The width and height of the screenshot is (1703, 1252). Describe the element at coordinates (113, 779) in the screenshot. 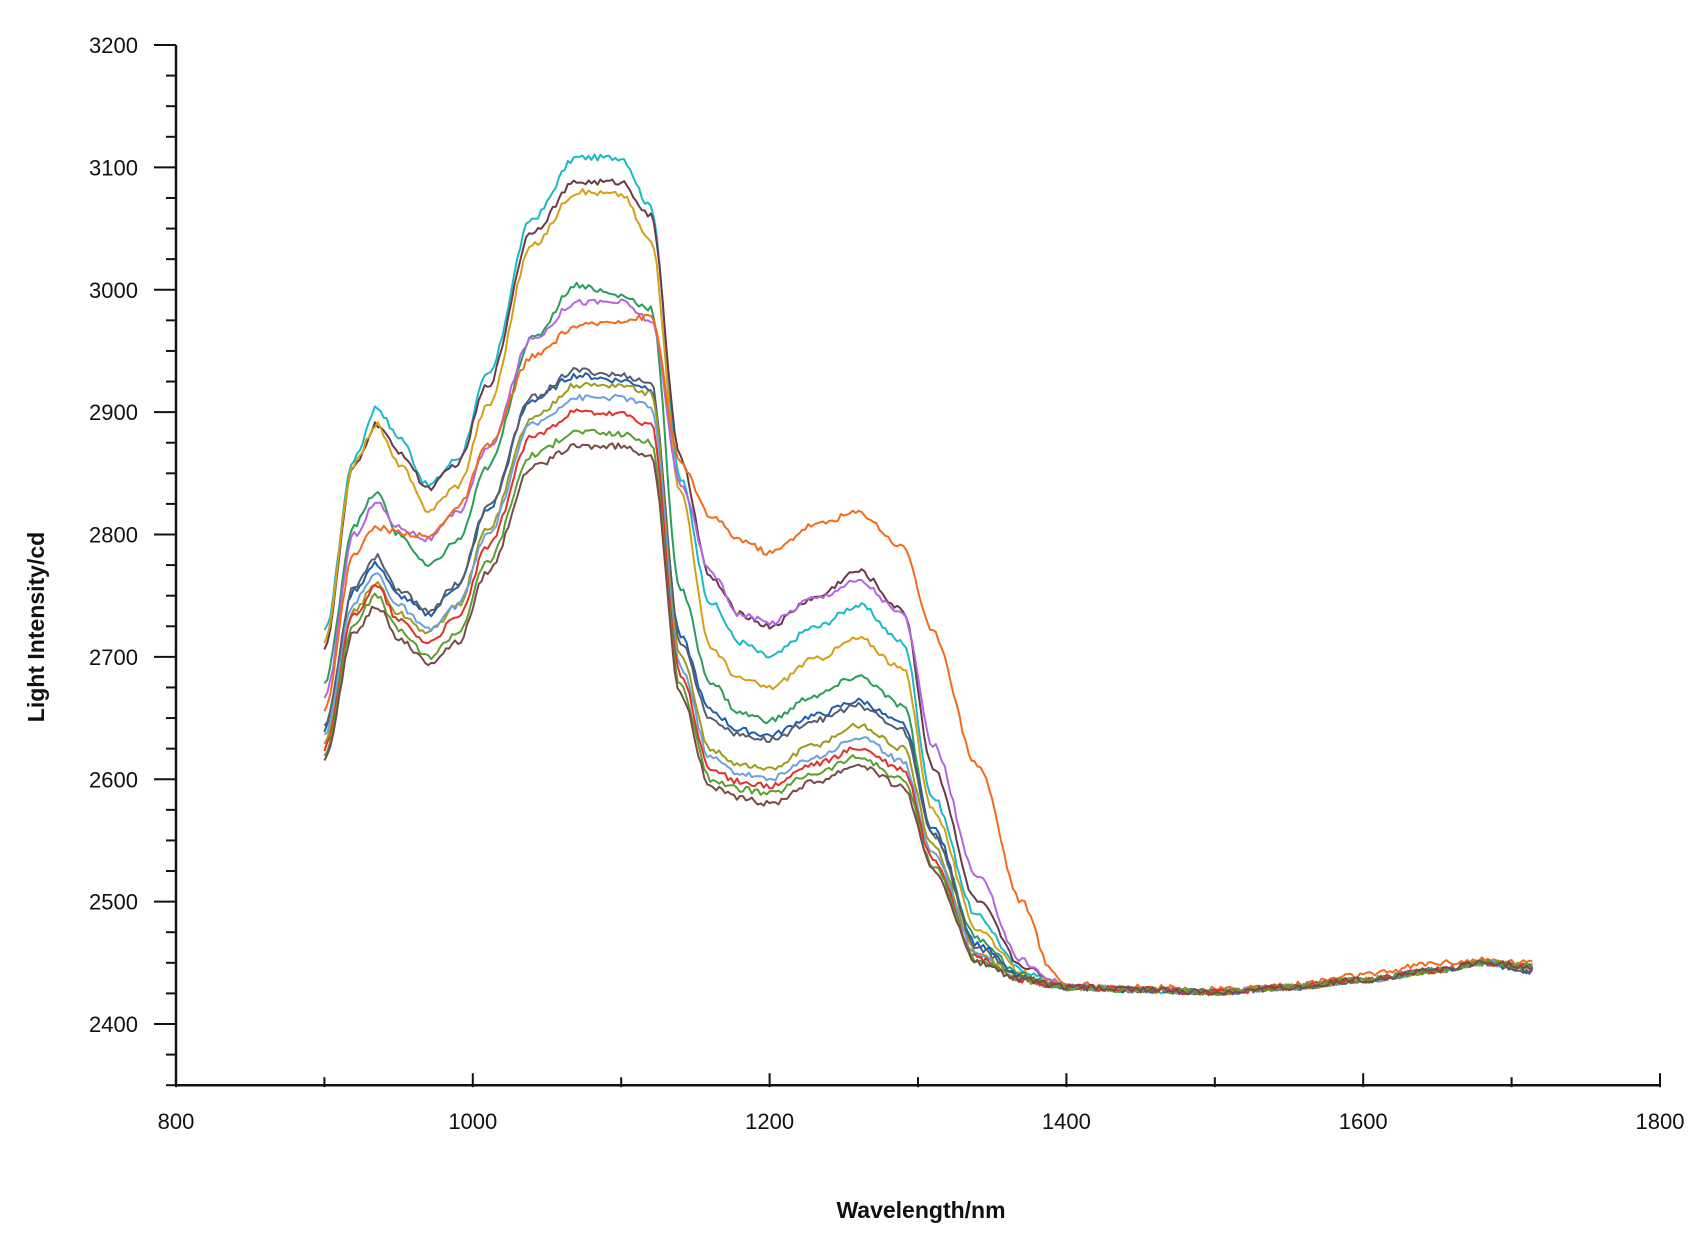

I see `y-tick-label: 2600` at that location.